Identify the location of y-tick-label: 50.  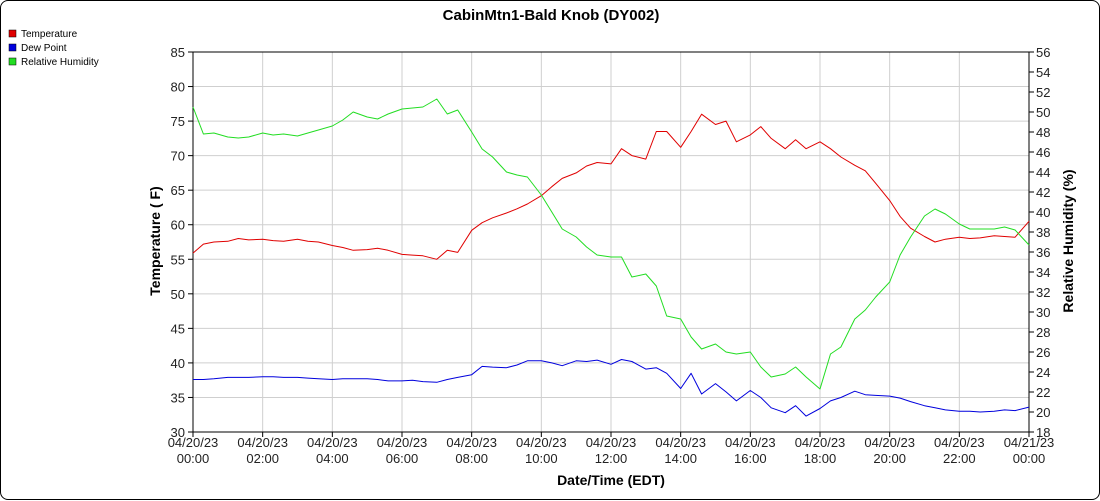
(178, 294).